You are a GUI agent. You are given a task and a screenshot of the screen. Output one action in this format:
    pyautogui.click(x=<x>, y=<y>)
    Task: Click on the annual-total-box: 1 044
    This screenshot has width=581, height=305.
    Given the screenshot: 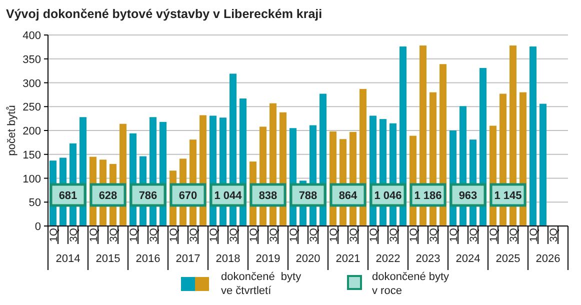 What is the action you would take?
    pyautogui.click(x=228, y=195)
    